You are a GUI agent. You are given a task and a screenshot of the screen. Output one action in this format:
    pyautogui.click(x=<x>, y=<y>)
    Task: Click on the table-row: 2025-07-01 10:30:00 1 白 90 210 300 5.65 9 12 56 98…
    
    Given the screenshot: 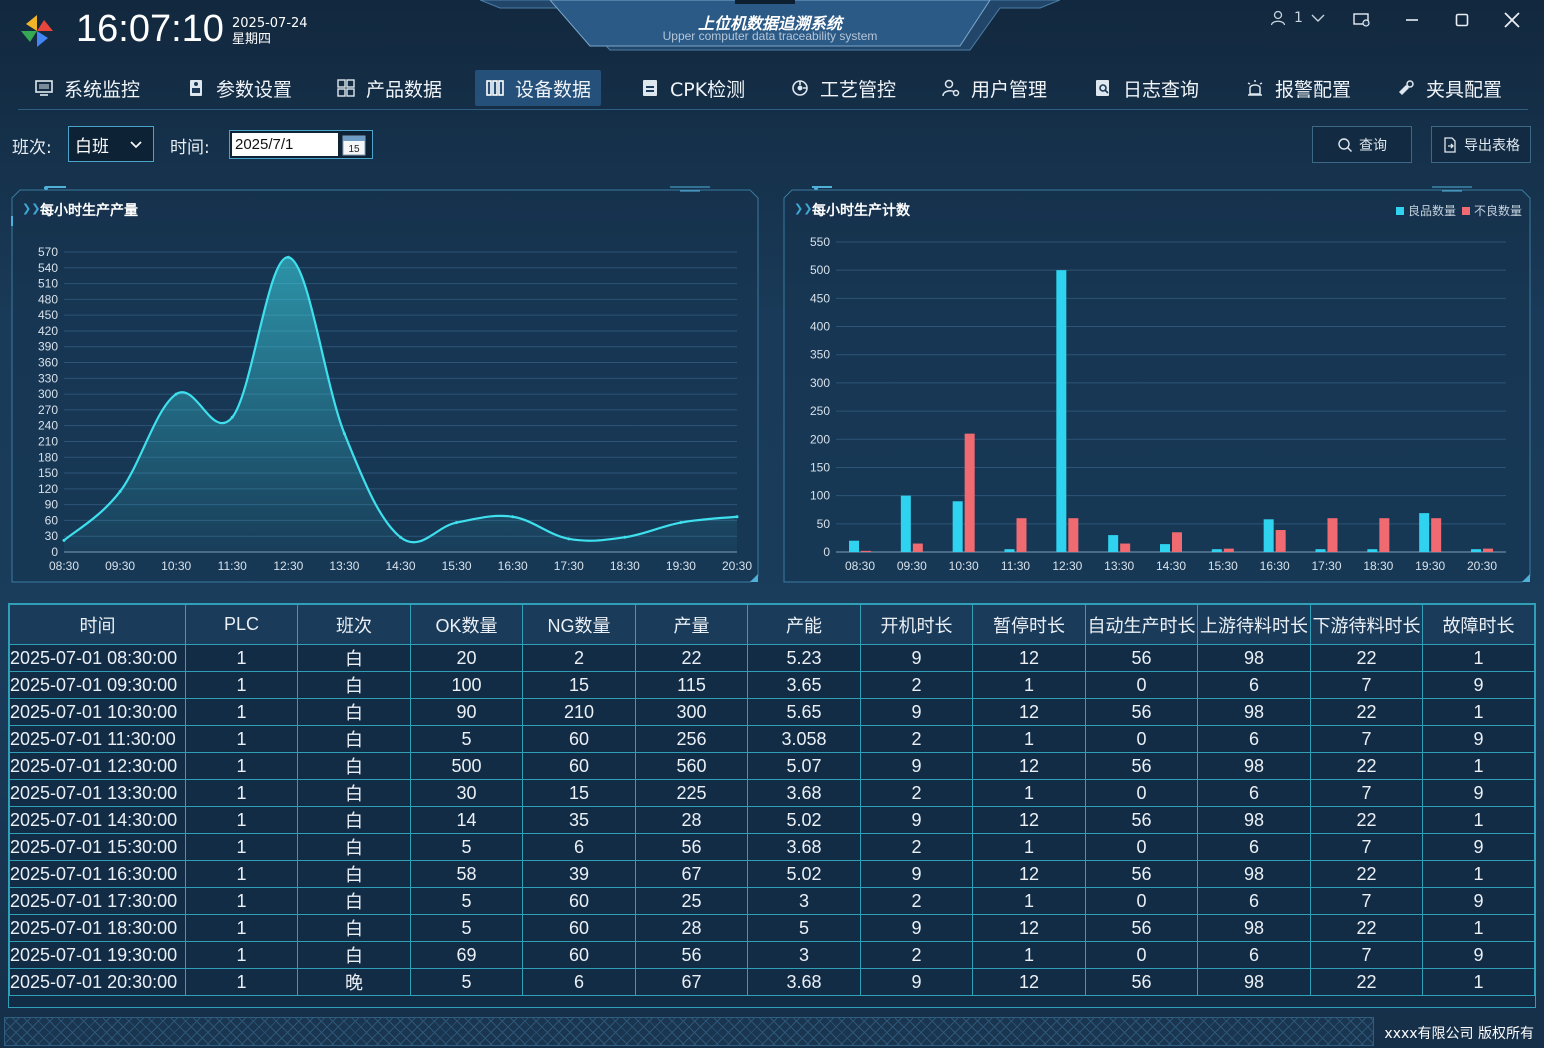 What is the action you would take?
    pyautogui.click(x=772, y=712)
    